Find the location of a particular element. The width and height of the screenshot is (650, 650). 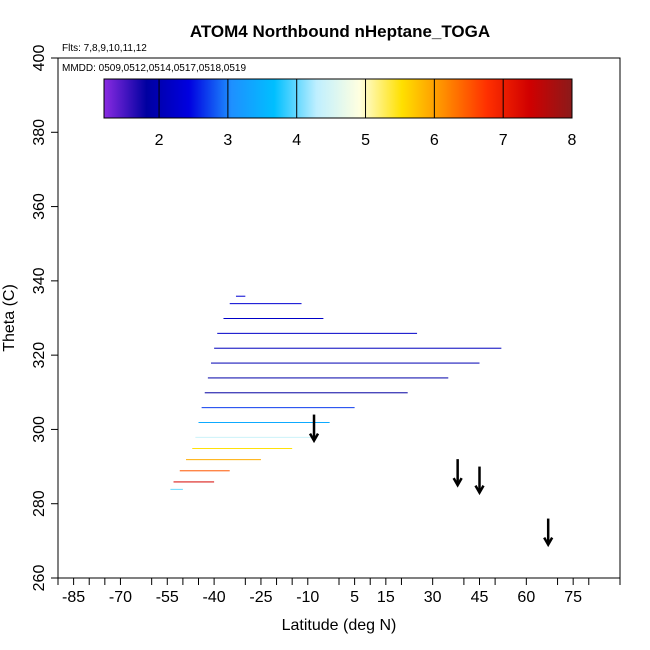

x-tick-label: -25 is located at coordinates (260, 597).